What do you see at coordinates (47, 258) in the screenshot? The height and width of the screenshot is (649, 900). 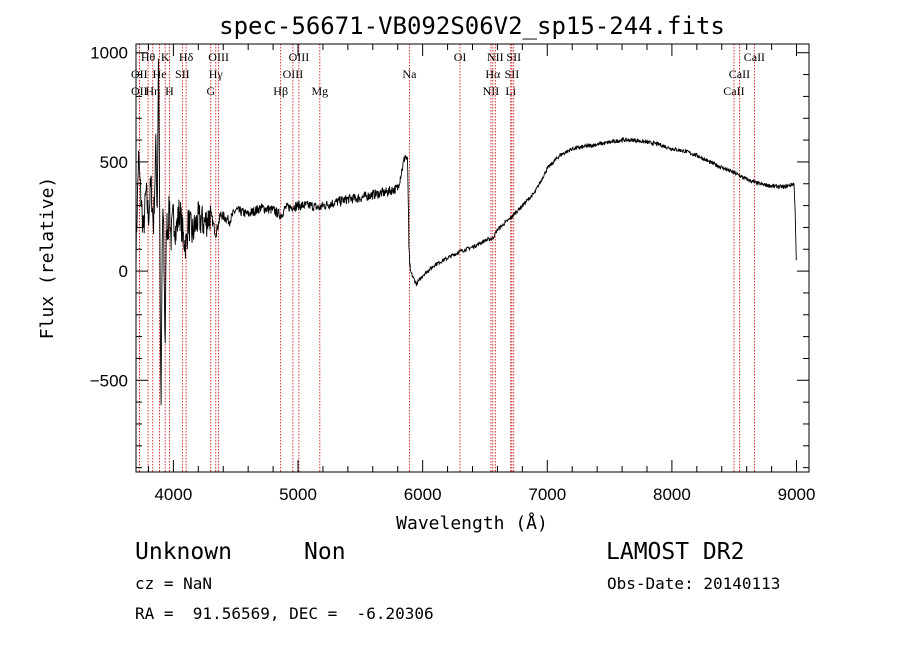 I see `y-axis-label: Flux (relative)` at bounding box center [47, 258].